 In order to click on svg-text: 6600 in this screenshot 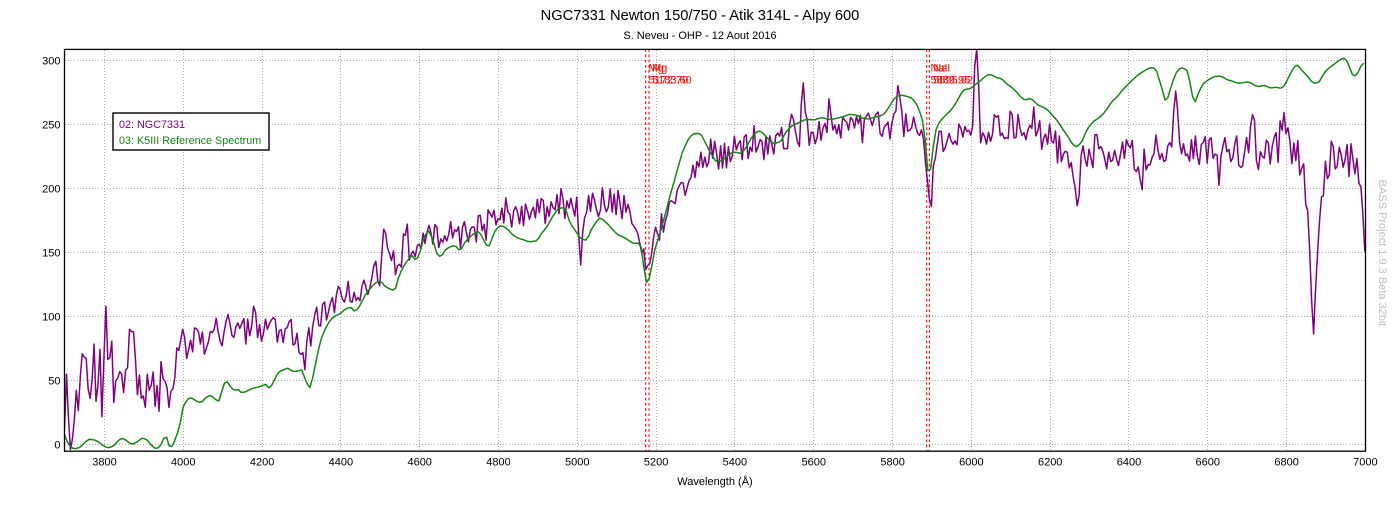, I will do `click(1208, 463)`.